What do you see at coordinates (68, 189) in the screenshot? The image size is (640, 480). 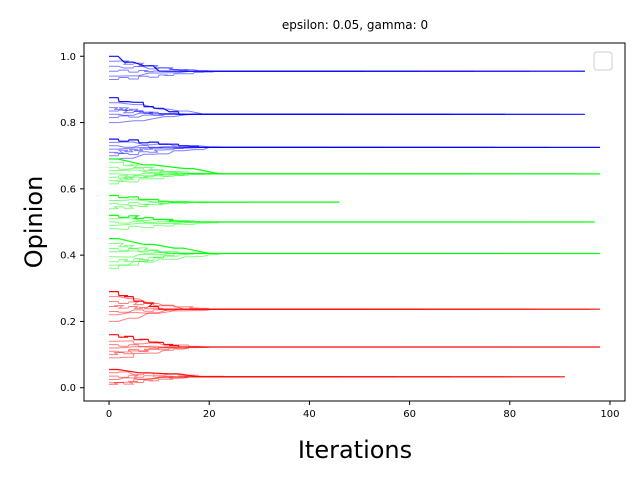 I see `y-tick-label: 0.6` at bounding box center [68, 189].